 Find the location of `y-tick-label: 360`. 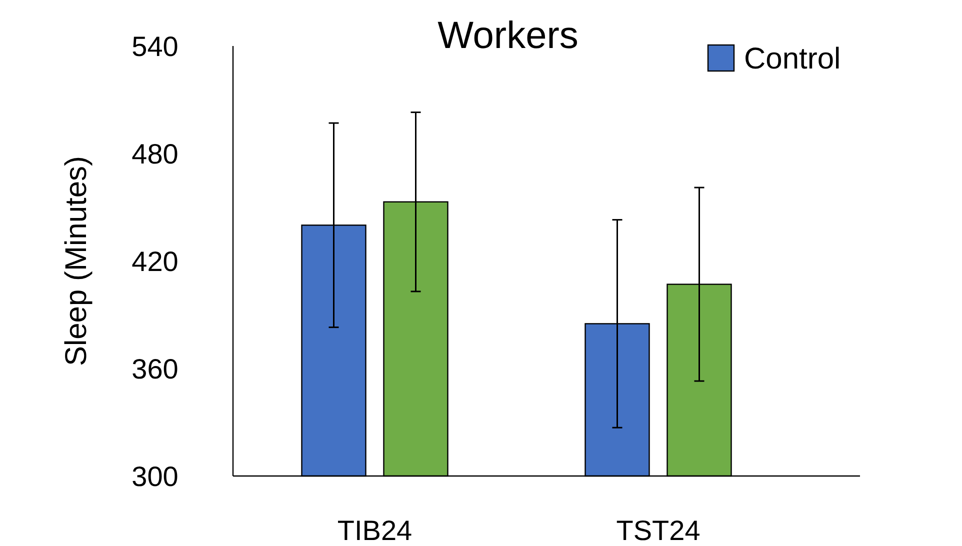

y-tick-label: 360 is located at coordinates (155, 368).